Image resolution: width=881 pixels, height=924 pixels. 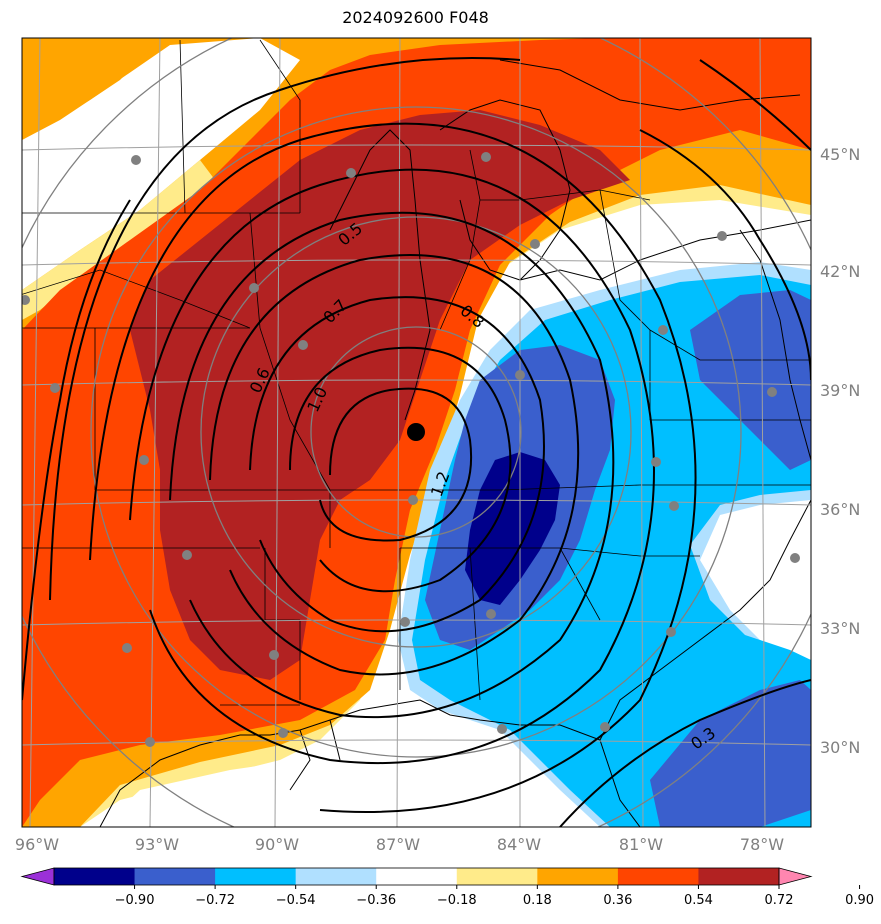 What do you see at coordinates (762, 844) in the screenshot?
I see `lon-label: 78°W` at bounding box center [762, 844].